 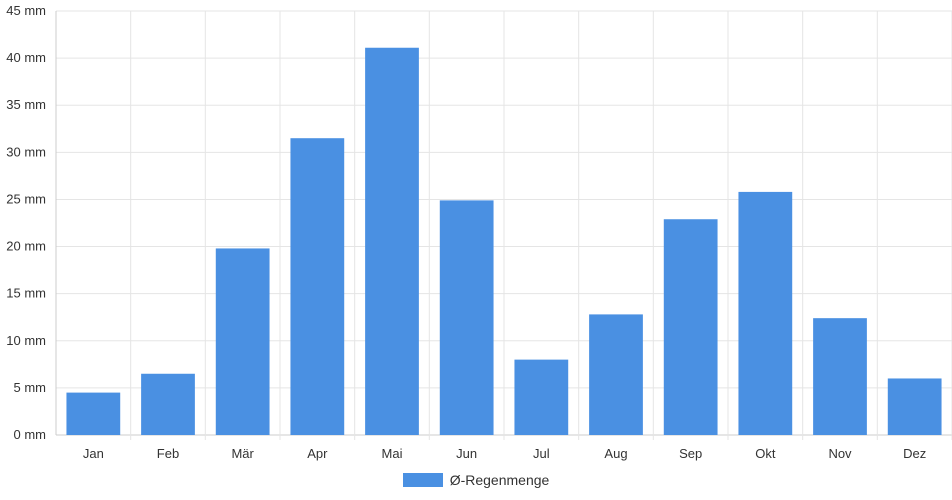 I want to click on x-axis-ticks: Jan Feb Mär Apr Mai Jun Jul Aug Sep Okt Nov Dez, so click(x=504, y=453).